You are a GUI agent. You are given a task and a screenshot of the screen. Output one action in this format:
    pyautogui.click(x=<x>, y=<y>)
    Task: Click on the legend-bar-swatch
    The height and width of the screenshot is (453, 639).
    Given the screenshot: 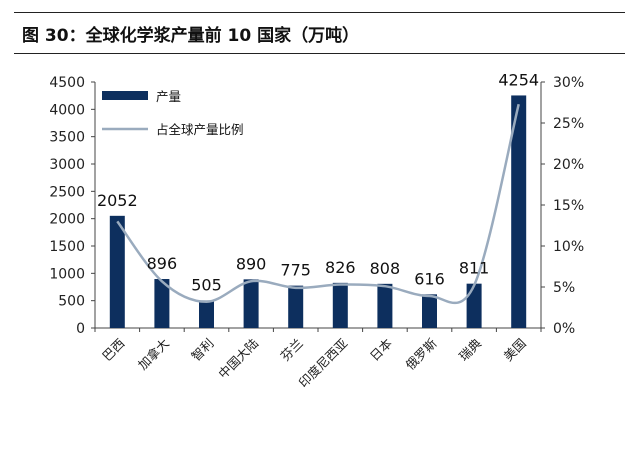 What is the action you would take?
    pyautogui.click(x=125, y=95)
    